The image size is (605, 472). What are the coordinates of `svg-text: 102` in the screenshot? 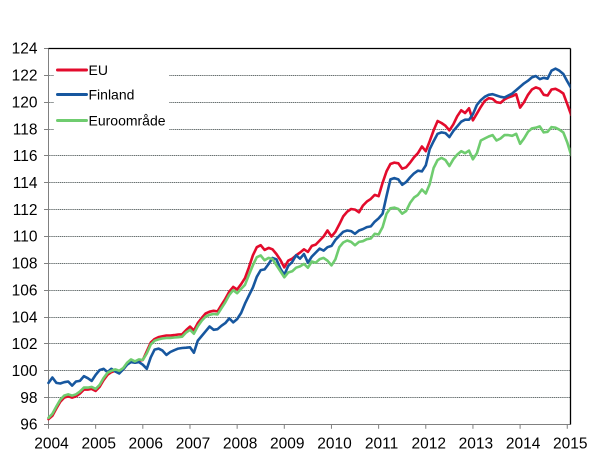 It's located at (25, 344).